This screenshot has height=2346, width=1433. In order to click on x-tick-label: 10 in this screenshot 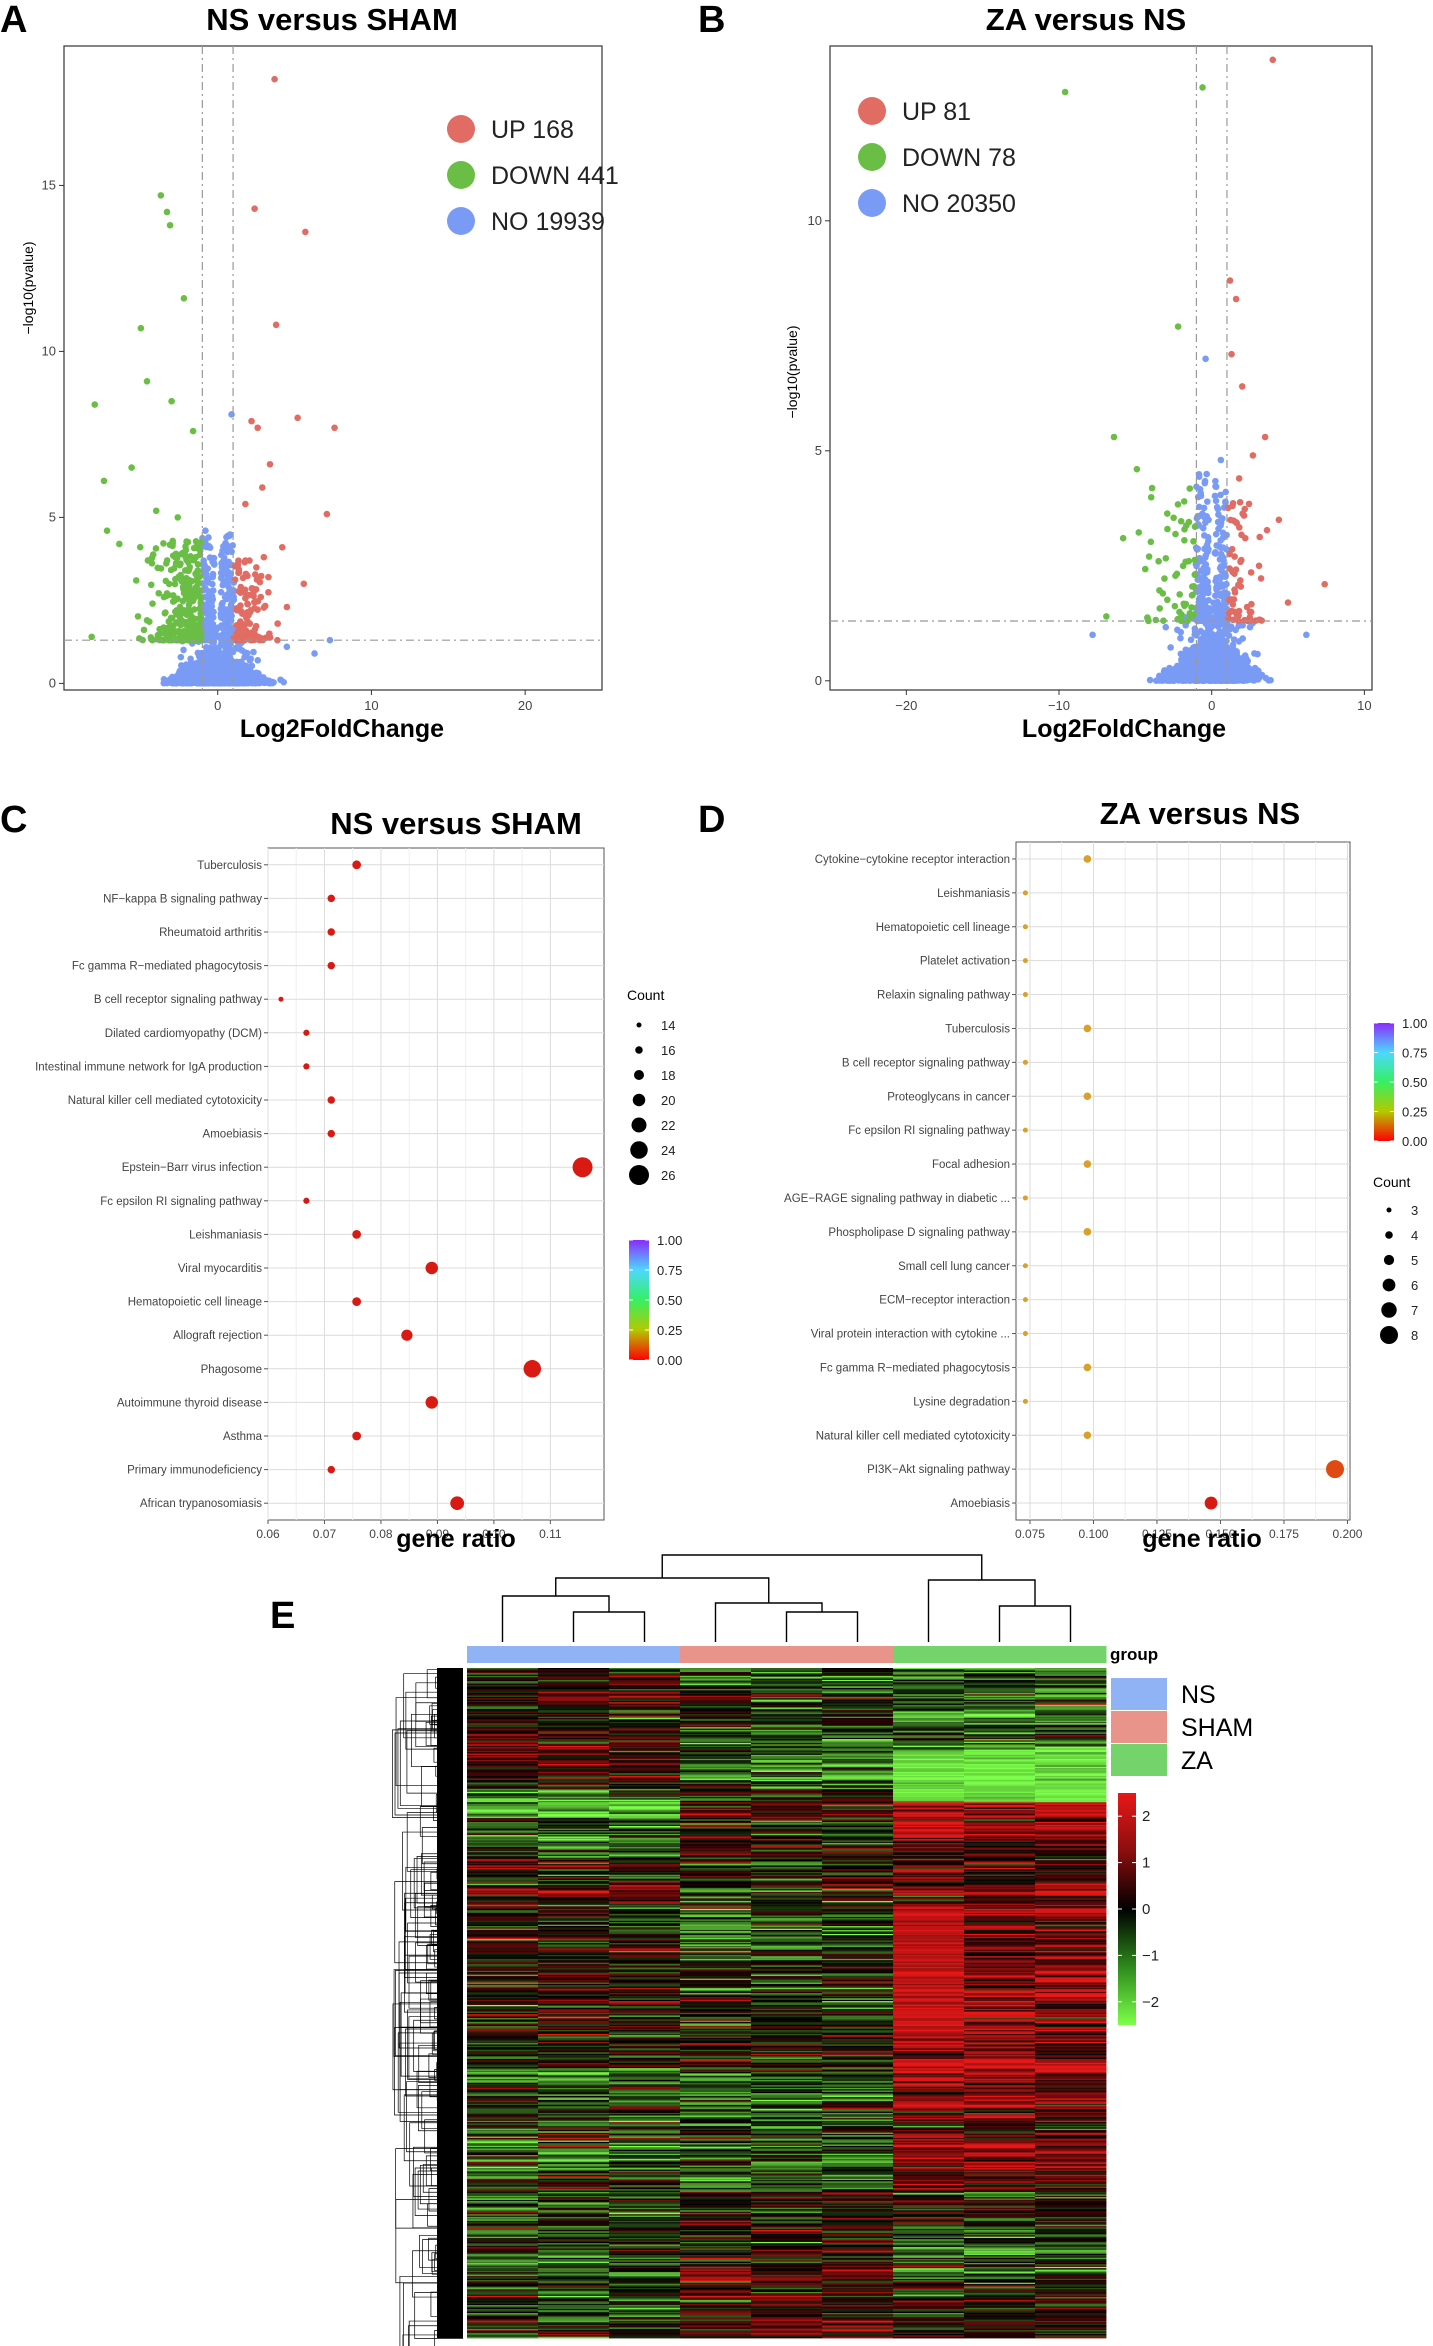, I will do `click(371, 705)`.